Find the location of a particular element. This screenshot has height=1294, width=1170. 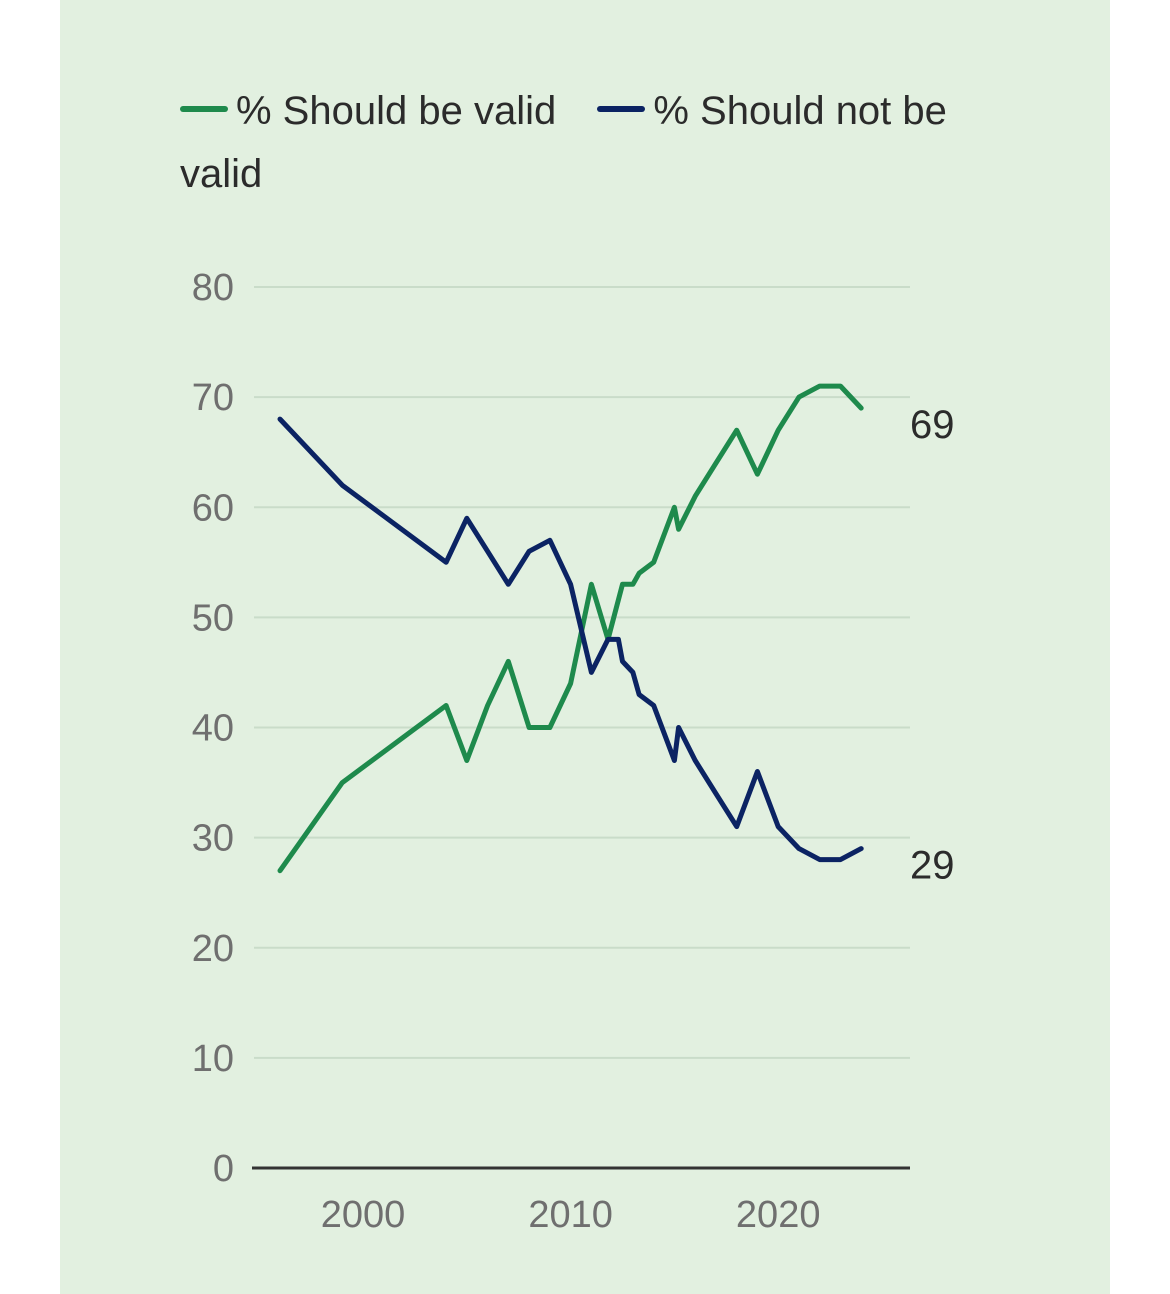

y-tick-label: 30 is located at coordinates (213, 839).